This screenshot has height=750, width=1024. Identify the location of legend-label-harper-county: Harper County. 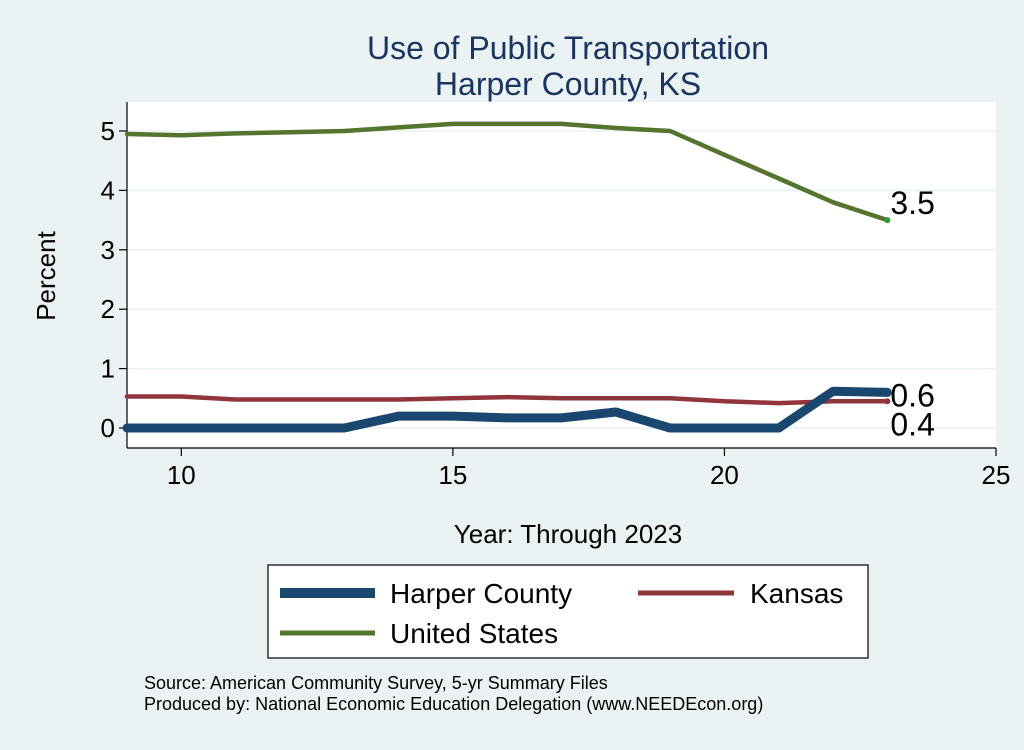
(481, 593).